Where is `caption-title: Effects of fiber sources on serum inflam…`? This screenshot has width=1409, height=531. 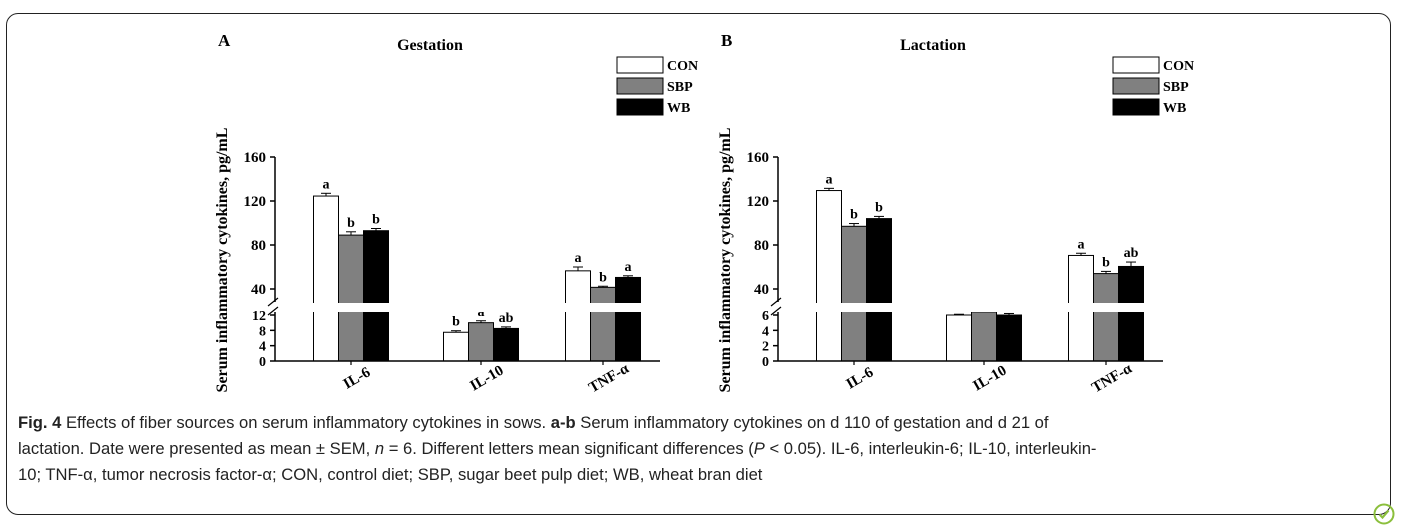 caption-title: Effects of fiber sources on serum inflam… is located at coordinates (306, 422).